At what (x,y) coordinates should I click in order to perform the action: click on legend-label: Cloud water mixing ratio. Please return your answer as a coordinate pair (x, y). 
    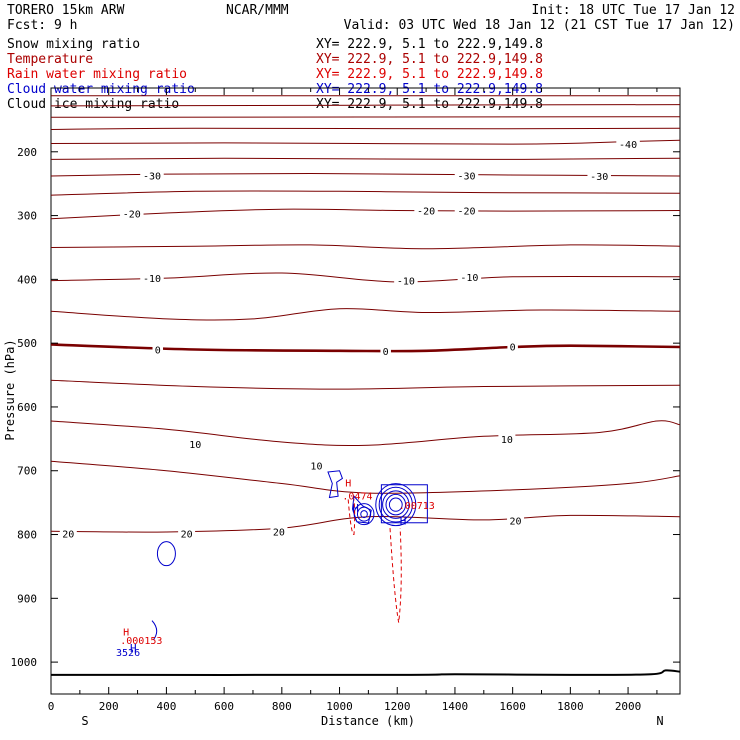
    Looking at the image, I should click on (101, 89).